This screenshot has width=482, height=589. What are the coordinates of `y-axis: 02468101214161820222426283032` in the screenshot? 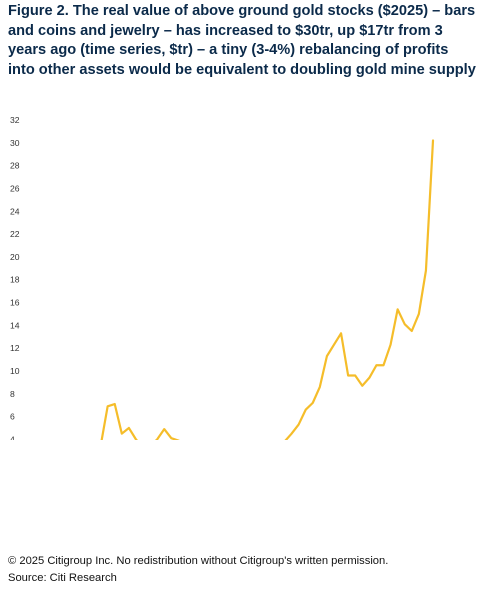 It's located at (15, 277).